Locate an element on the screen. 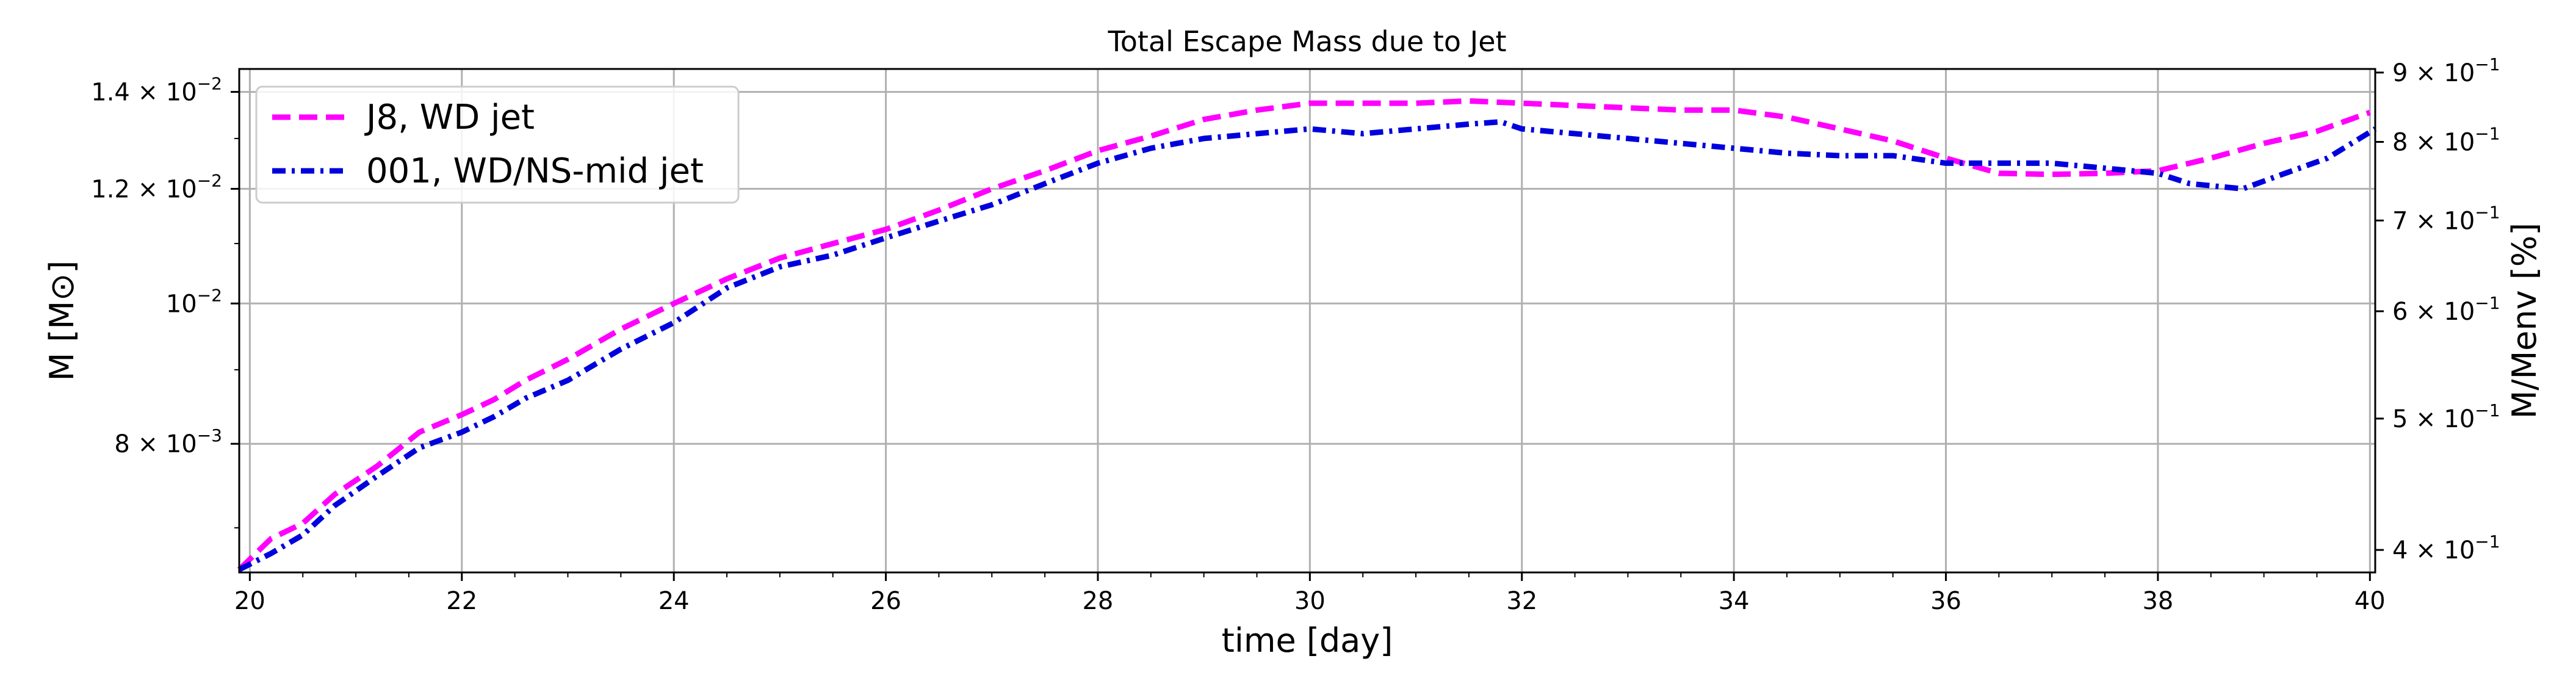  y-tick-label: 1.4 × 10⁻² is located at coordinates (156, 90).